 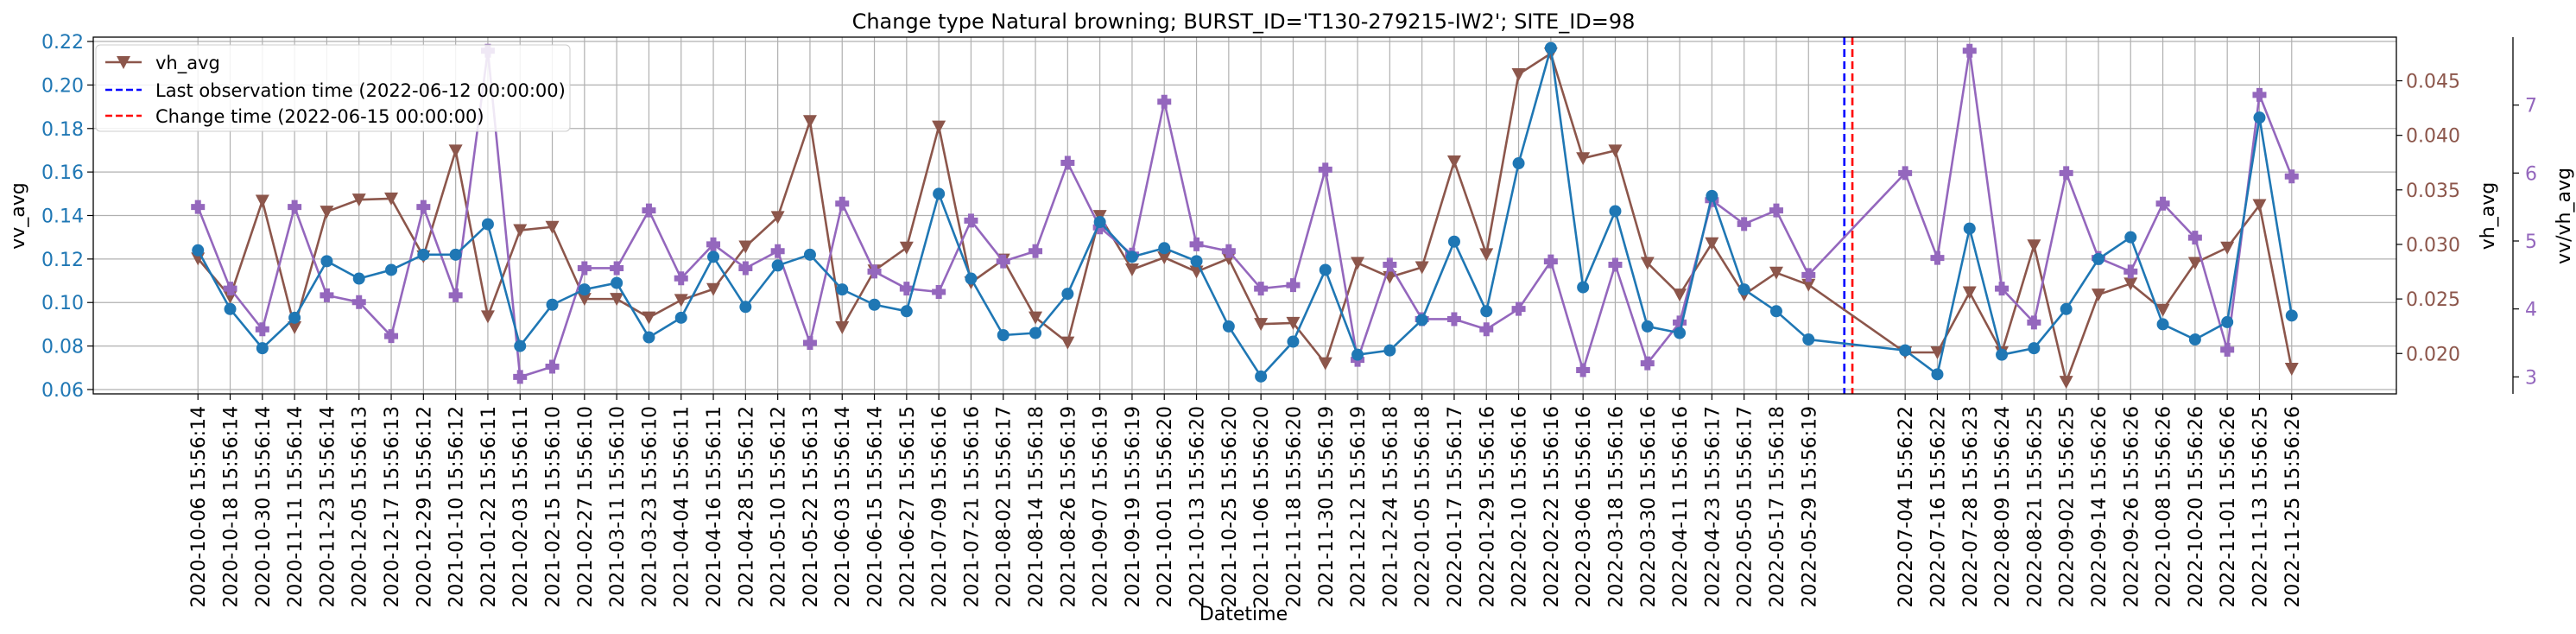 I want to click on x-tick-label: 2021-07-21 15:56:16, so click(x=972, y=507).